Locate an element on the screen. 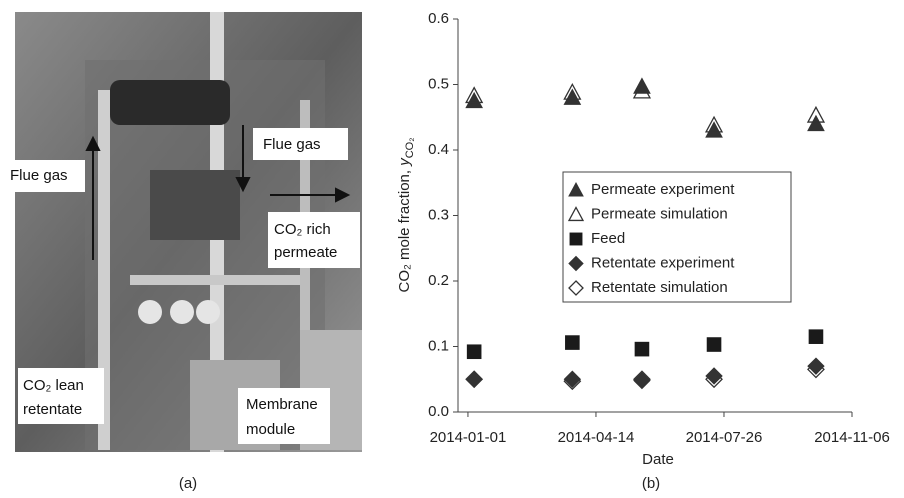  x-tick-label: 2014-11-06 is located at coordinates (852, 437).